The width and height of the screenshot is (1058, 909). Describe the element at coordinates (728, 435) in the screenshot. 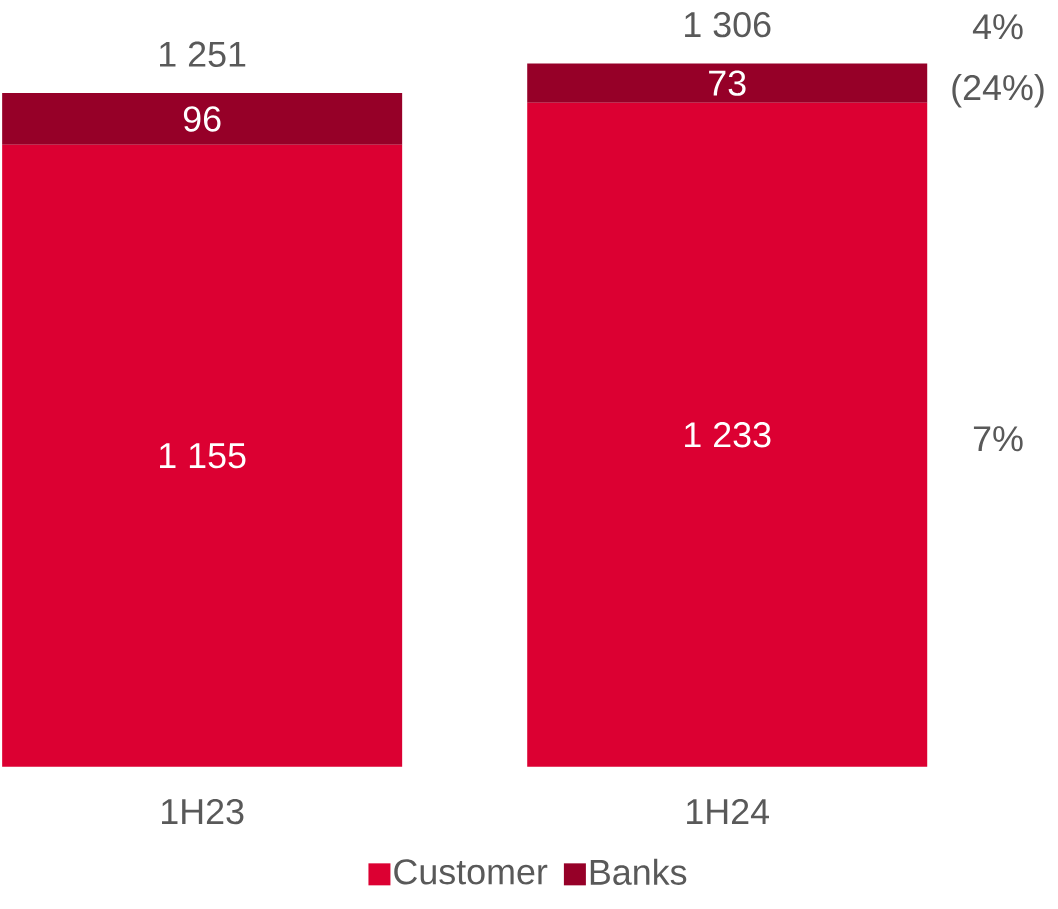

I see `data-label: 1 233` at that location.